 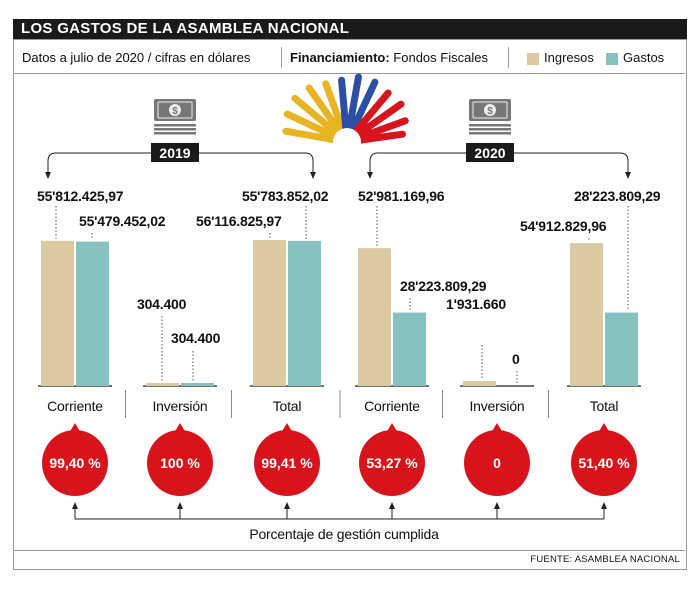 What do you see at coordinates (285, 196) in the screenshot?
I see `data-label: 55'783.852,02` at bounding box center [285, 196].